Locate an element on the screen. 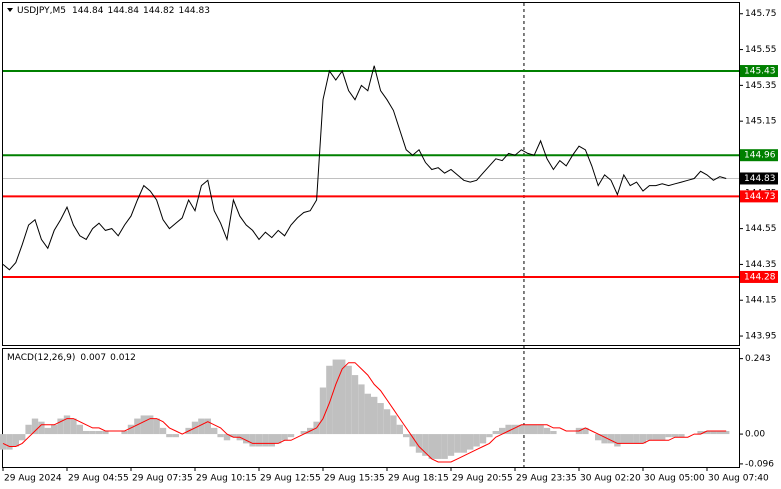  level-label: 144.28 is located at coordinates (760, 277).